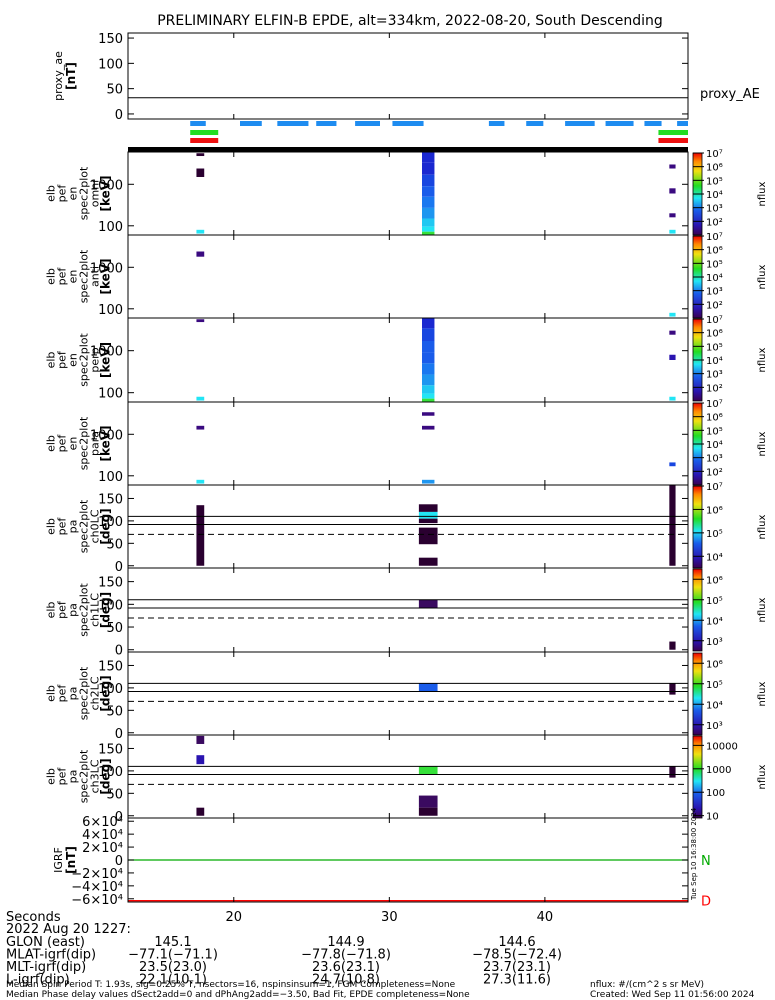  I want to click on ephemeris-label: MLAT-igrf(dip), so click(51, 955).